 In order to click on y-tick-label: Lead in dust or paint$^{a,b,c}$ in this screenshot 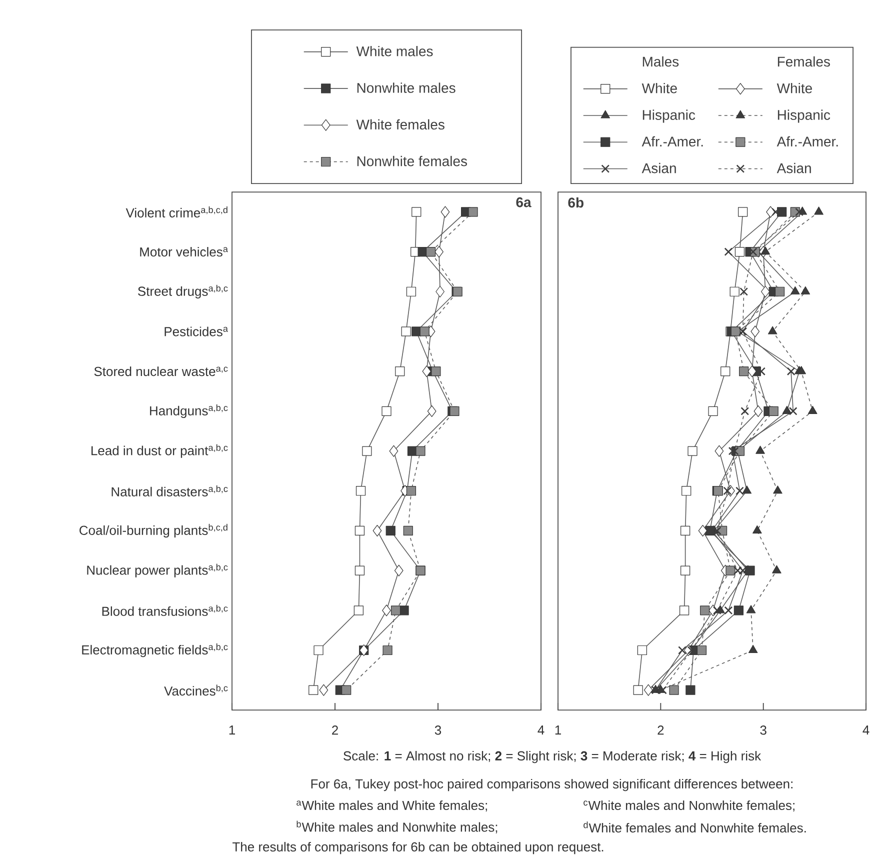, I will do `click(160, 451)`.